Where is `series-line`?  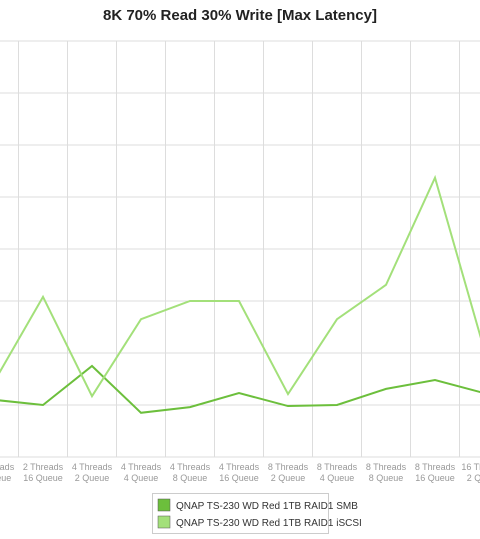 series-line is located at coordinates (240, 389).